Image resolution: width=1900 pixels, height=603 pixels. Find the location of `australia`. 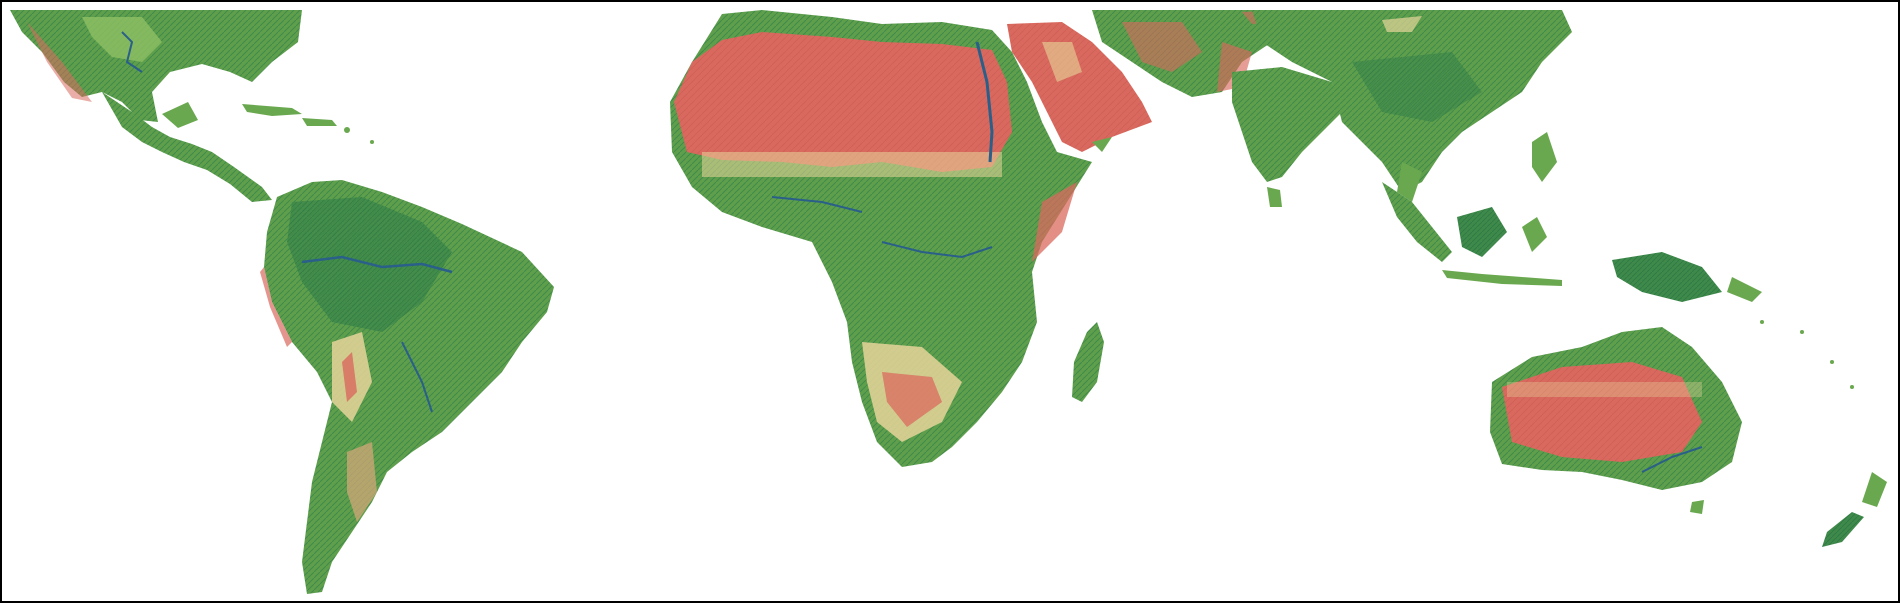

australia is located at coordinates (1616, 420).